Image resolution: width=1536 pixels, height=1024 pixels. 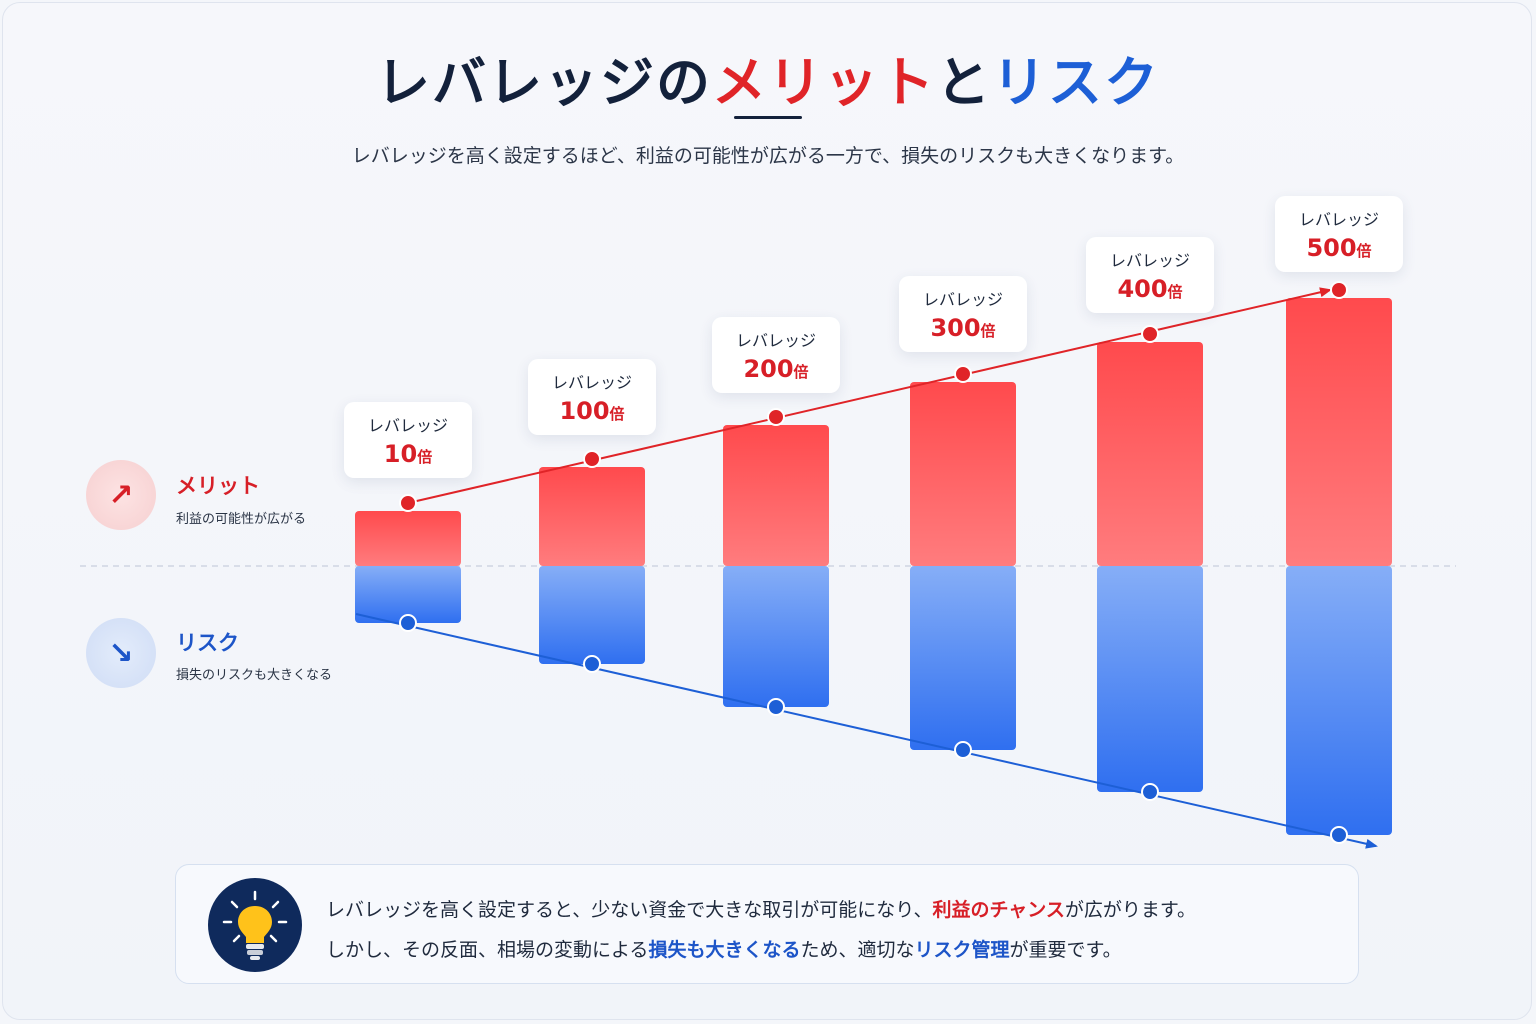 What do you see at coordinates (1065, 950) in the screenshot?
I see `info-line2-tail: が重要です。` at bounding box center [1065, 950].